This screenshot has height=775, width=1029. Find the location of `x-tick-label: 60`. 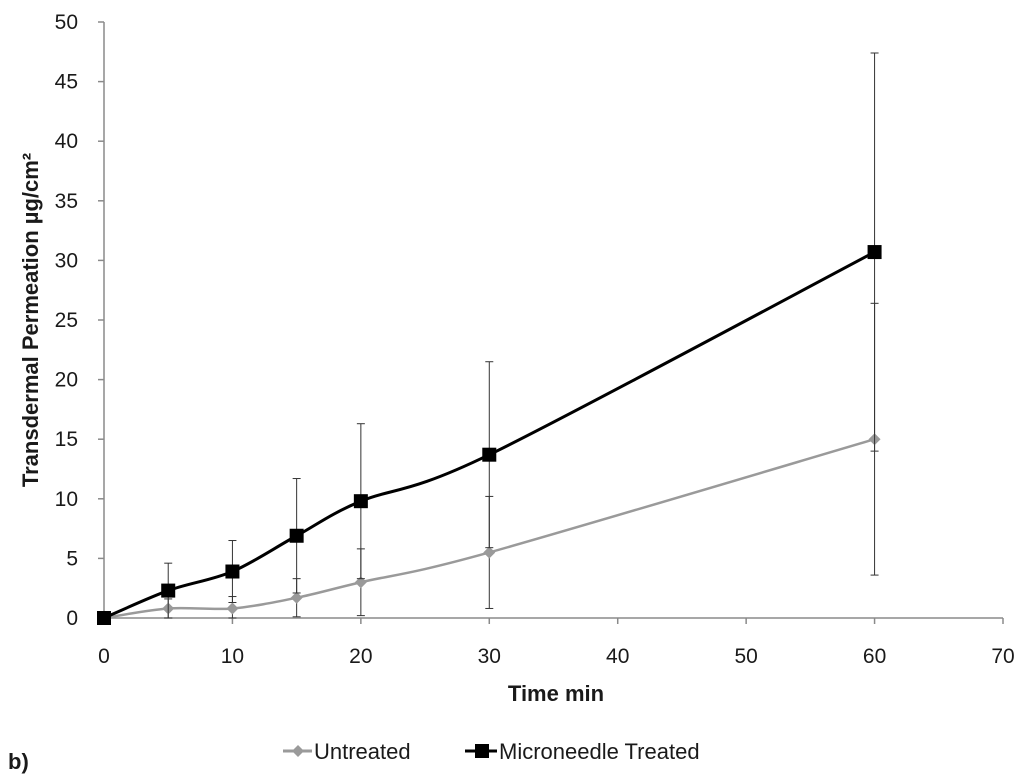

x-tick-label: 60 is located at coordinates (874, 656).